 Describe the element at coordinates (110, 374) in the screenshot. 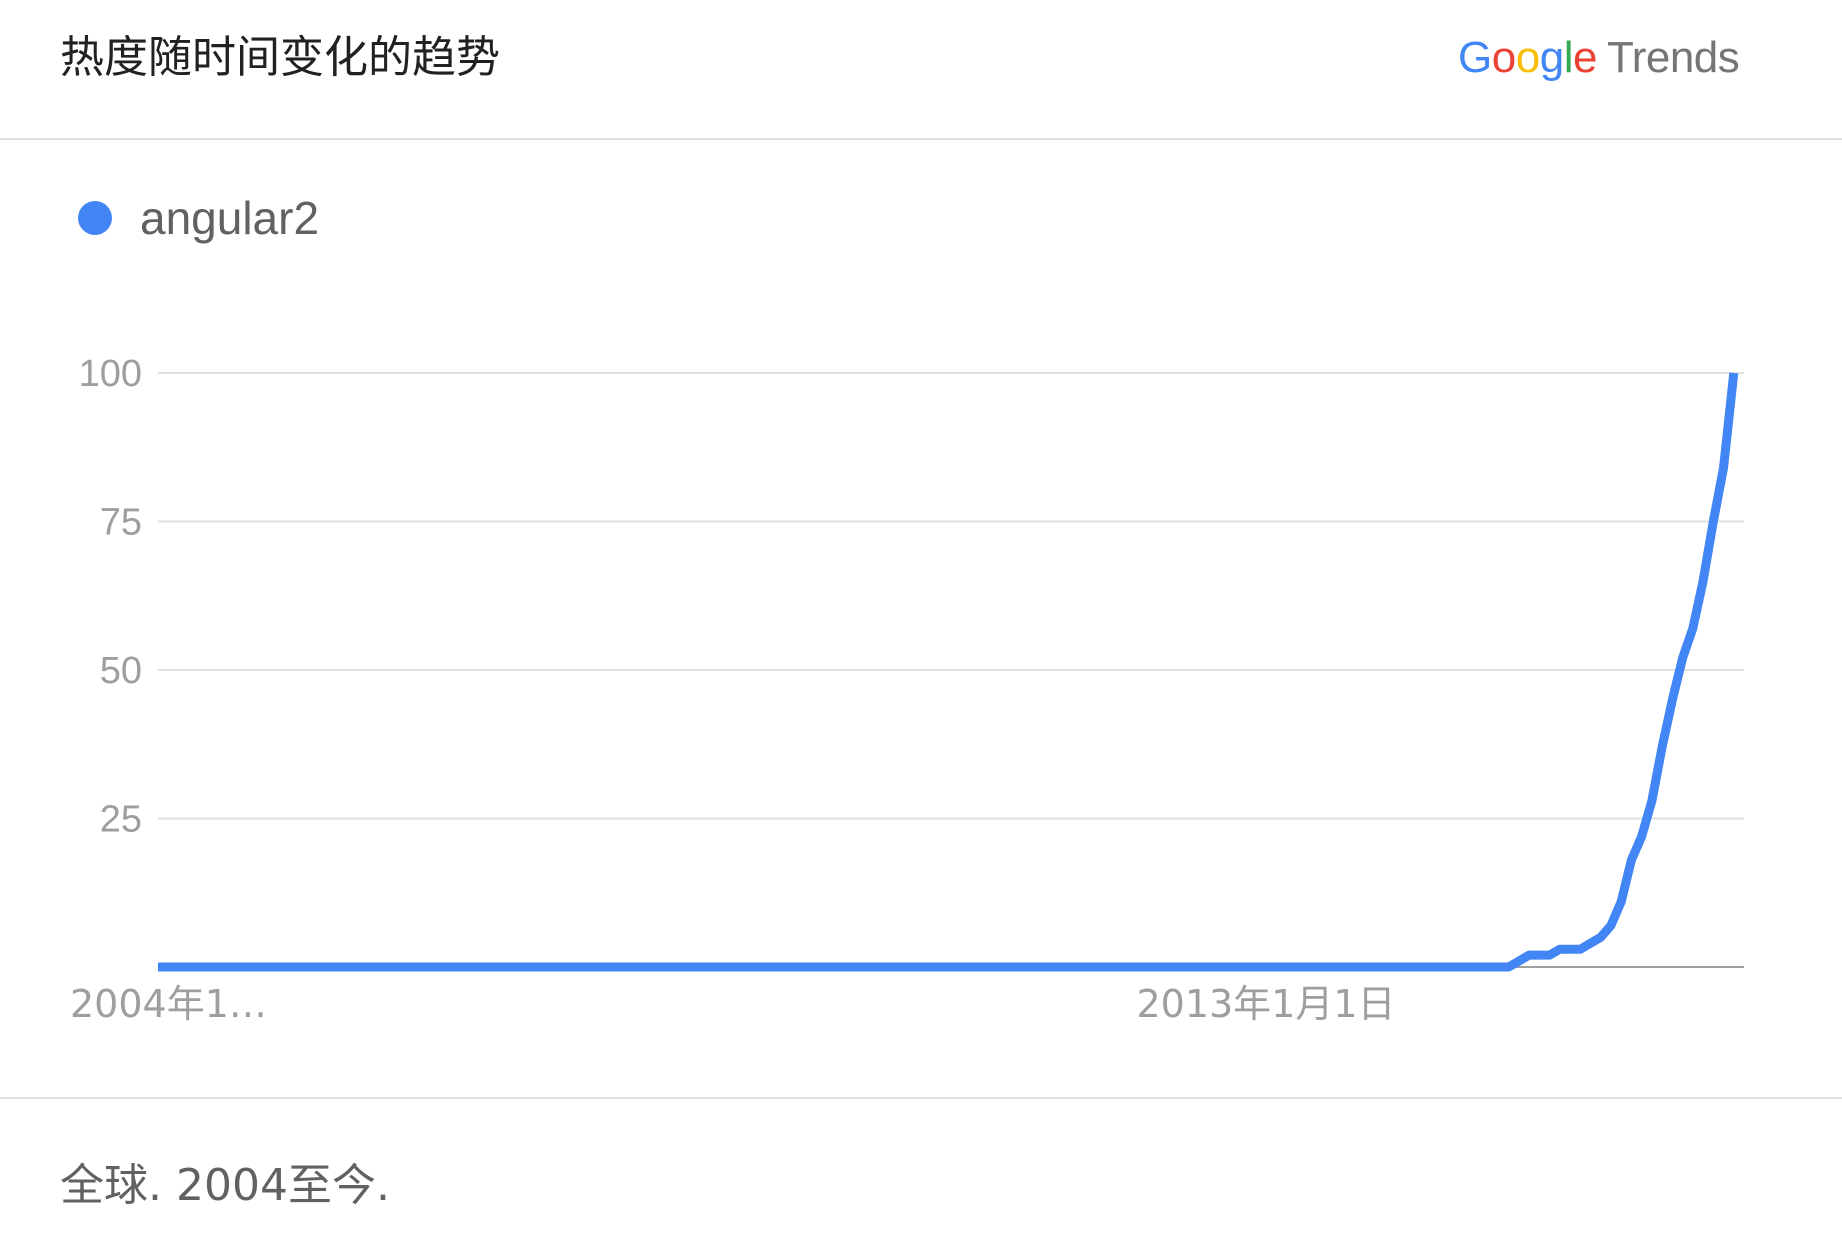

I see `y-tick-label: 100` at that location.